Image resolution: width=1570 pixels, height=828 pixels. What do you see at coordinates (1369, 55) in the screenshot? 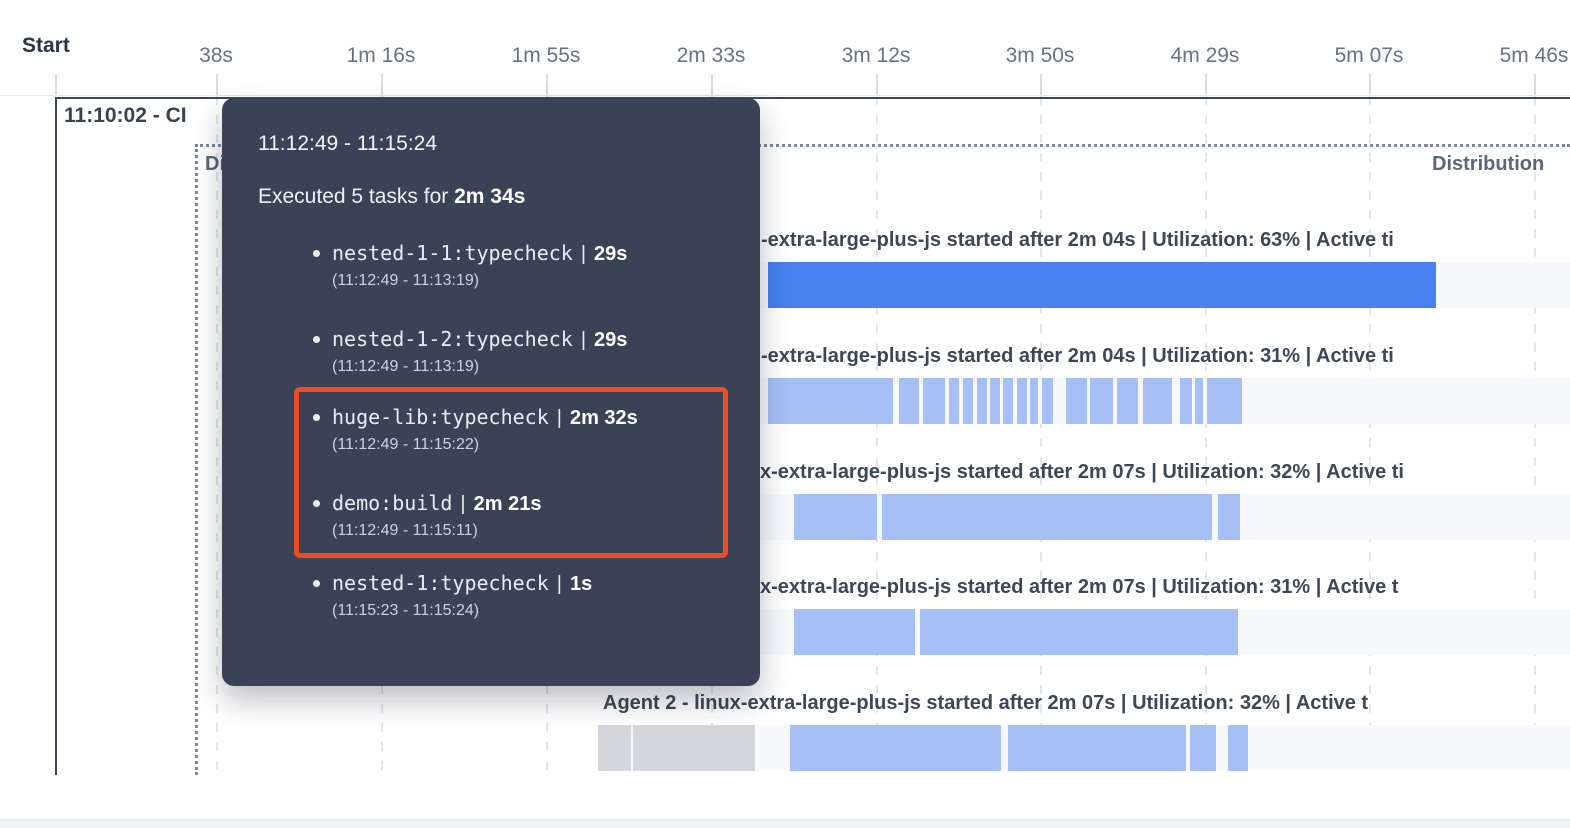
I see `timeline-tick-label: 5m 07s` at bounding box center [1369, 55].